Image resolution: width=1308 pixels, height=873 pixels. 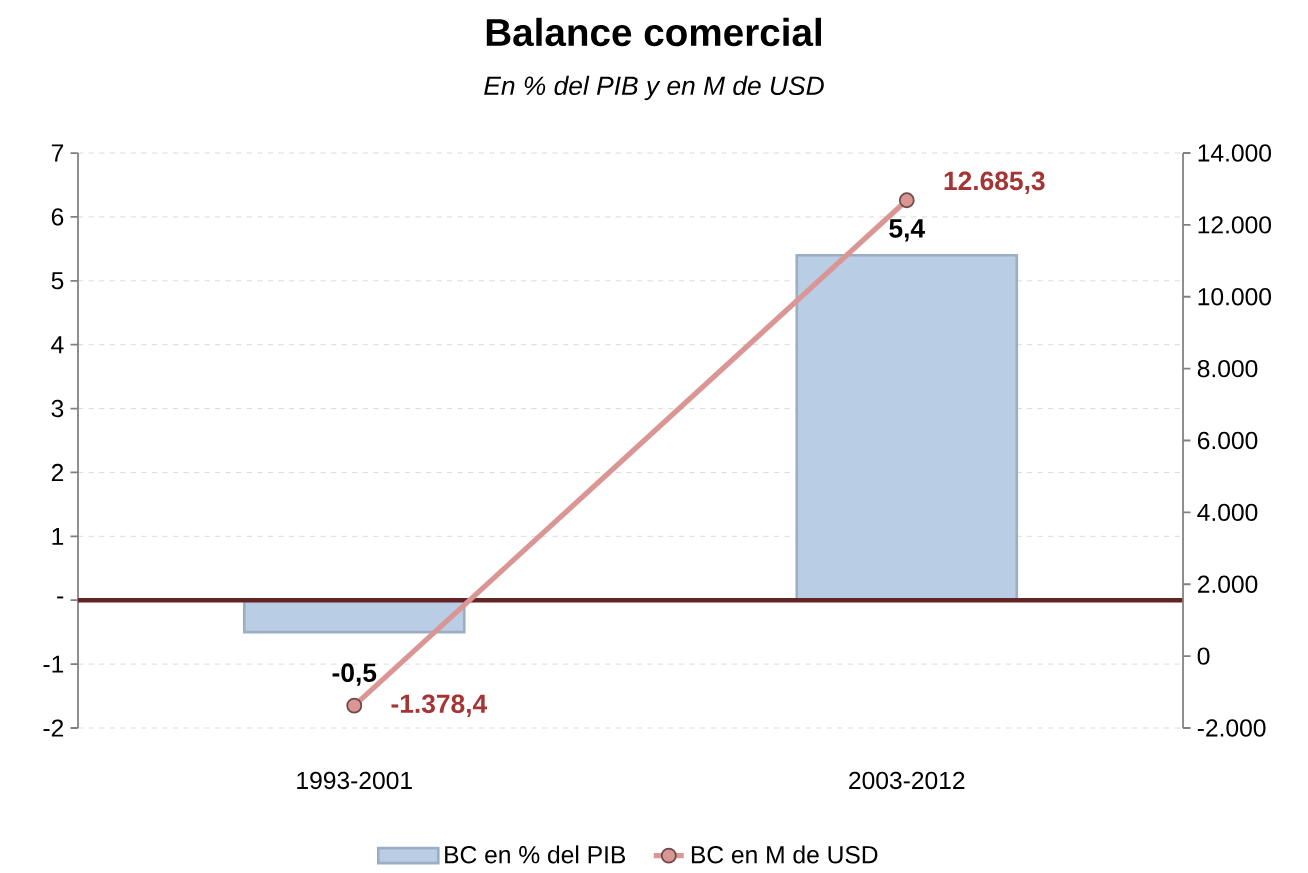 I want to click on x-tick-label: 1993-2001, so click(x=354, y=780).